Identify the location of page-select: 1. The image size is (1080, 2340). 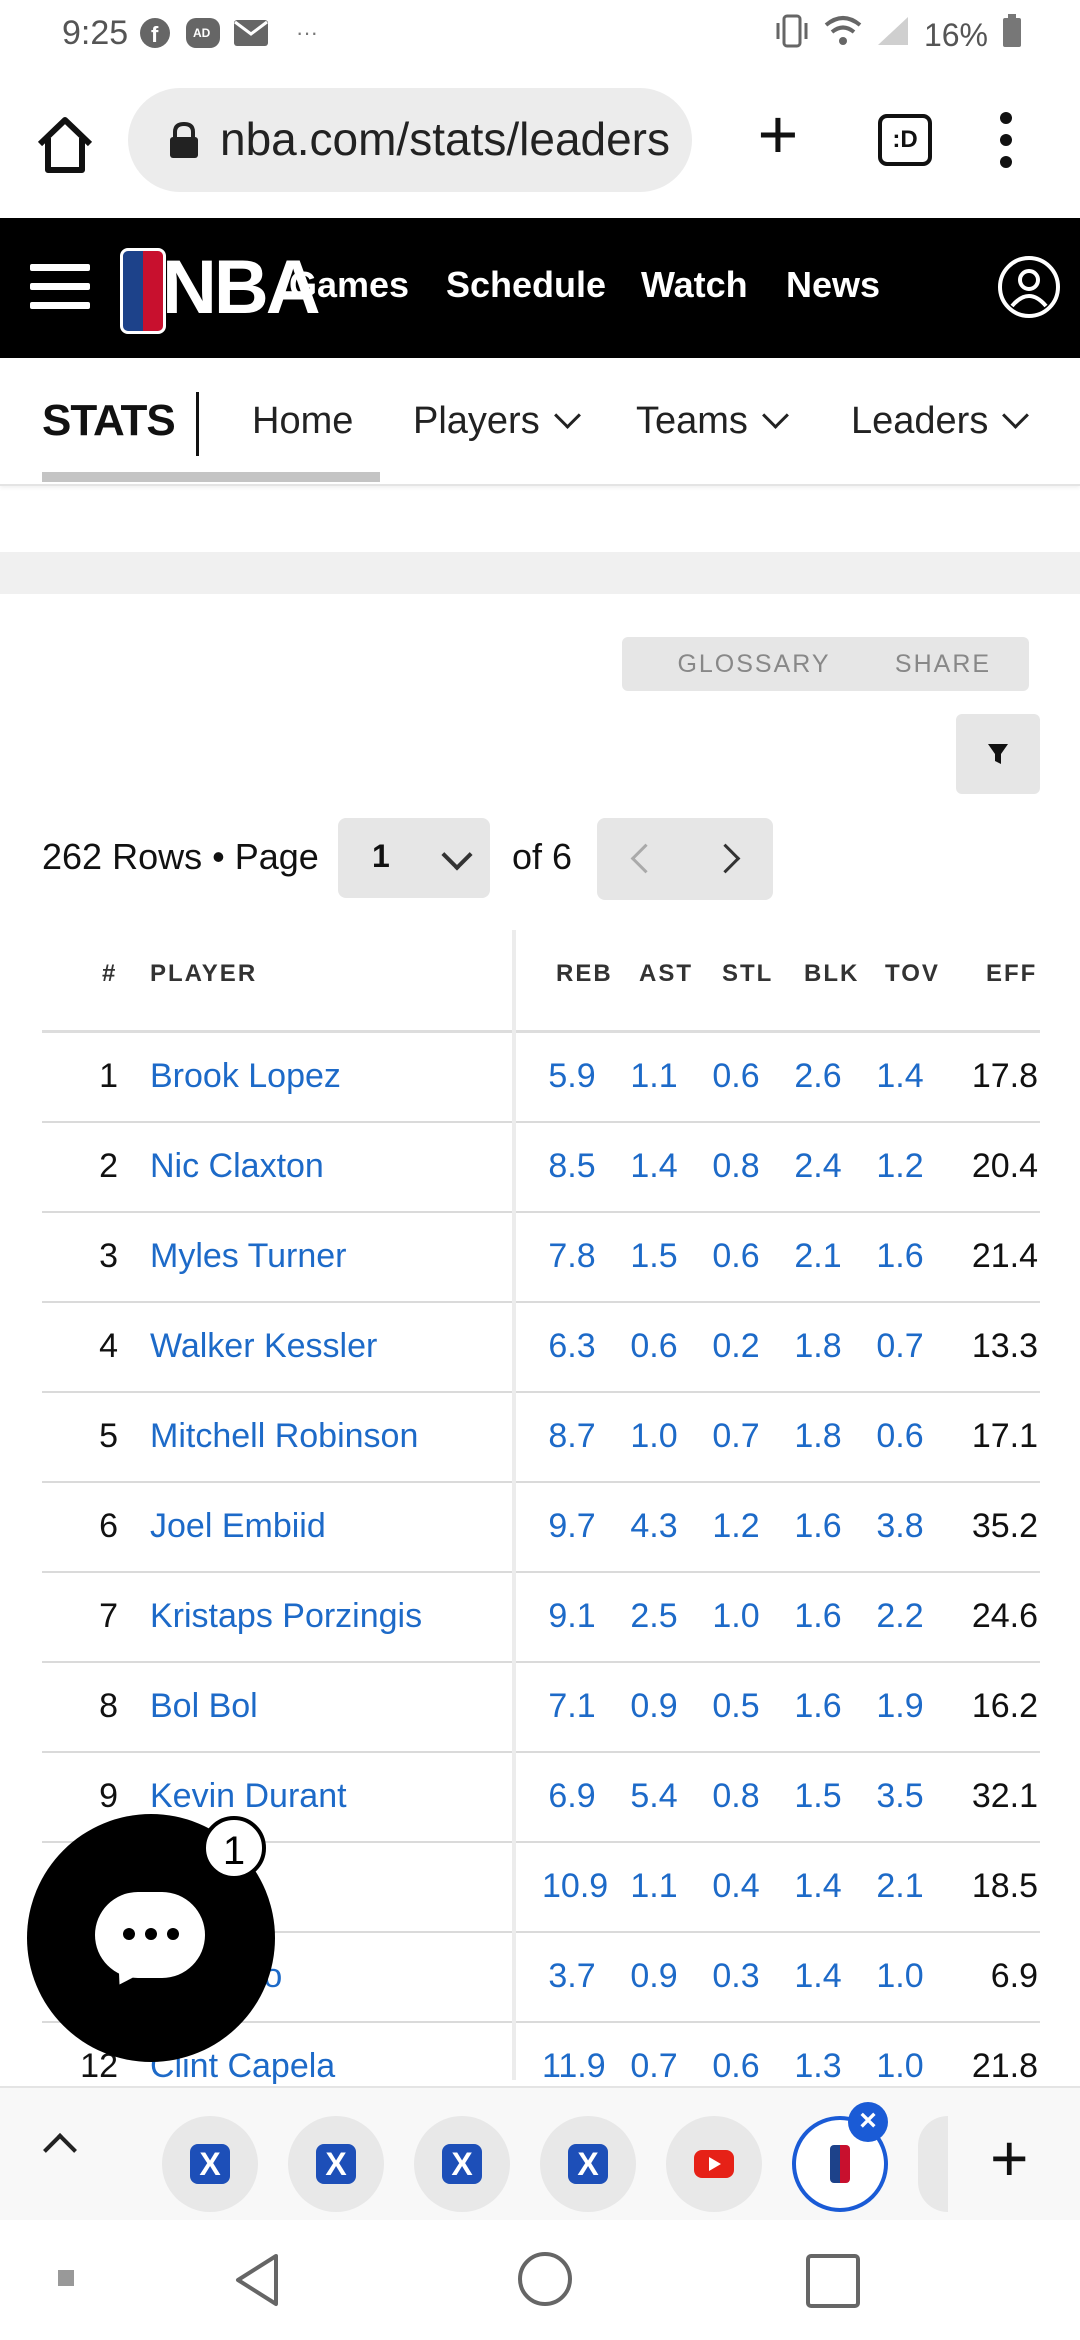
(414, 858).